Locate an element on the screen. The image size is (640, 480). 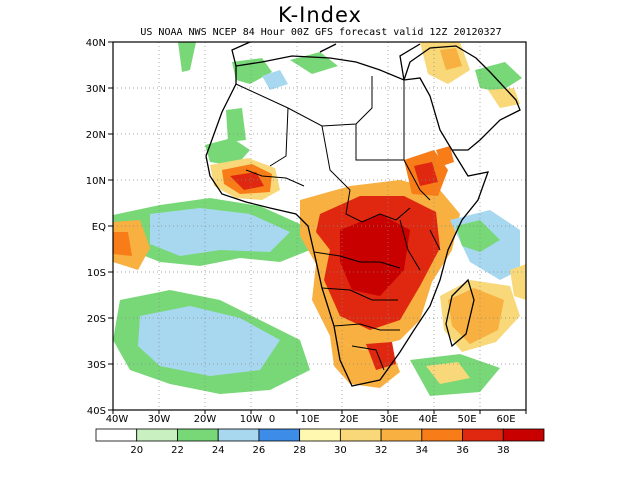
colorbar-label: 30 is located at coordinates (340, 450).